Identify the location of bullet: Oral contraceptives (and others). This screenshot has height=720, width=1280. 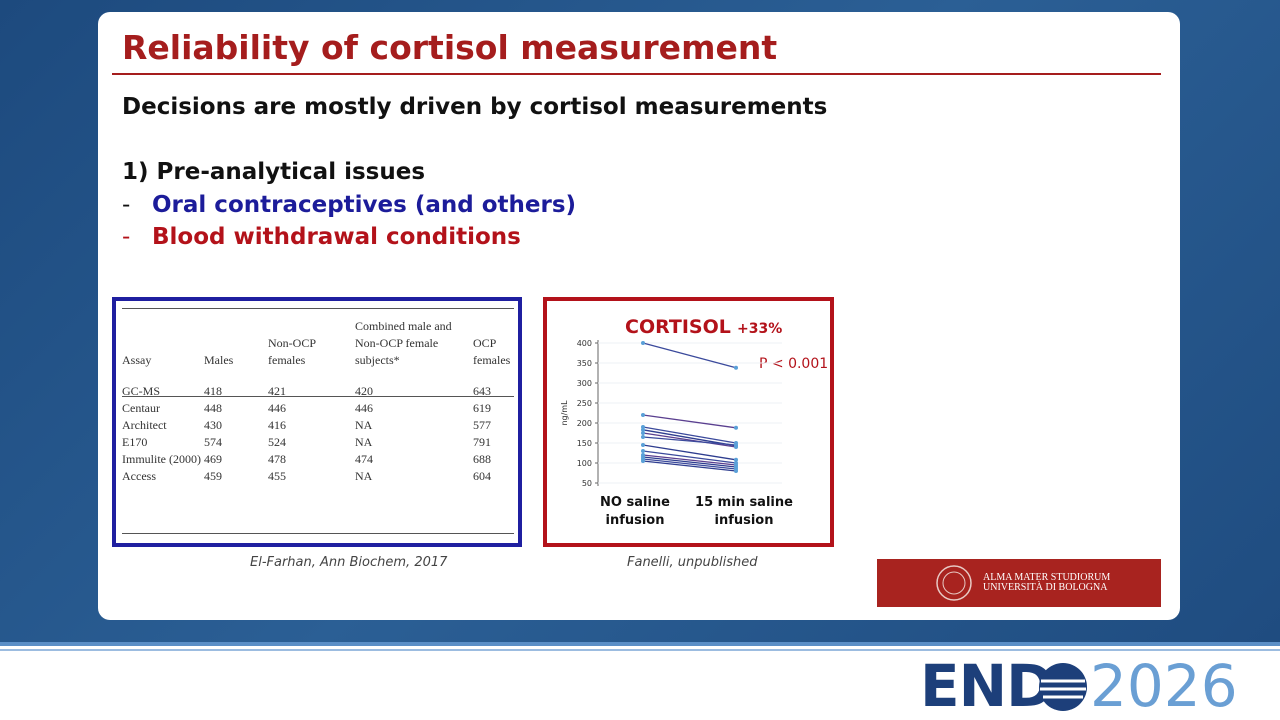
(364, 205).